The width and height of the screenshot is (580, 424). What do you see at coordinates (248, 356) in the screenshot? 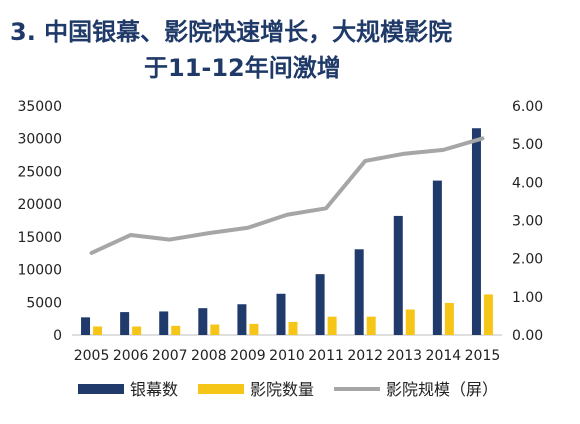
I see `x-axis-tick-label: 2009` at bounding box center [248, 356].